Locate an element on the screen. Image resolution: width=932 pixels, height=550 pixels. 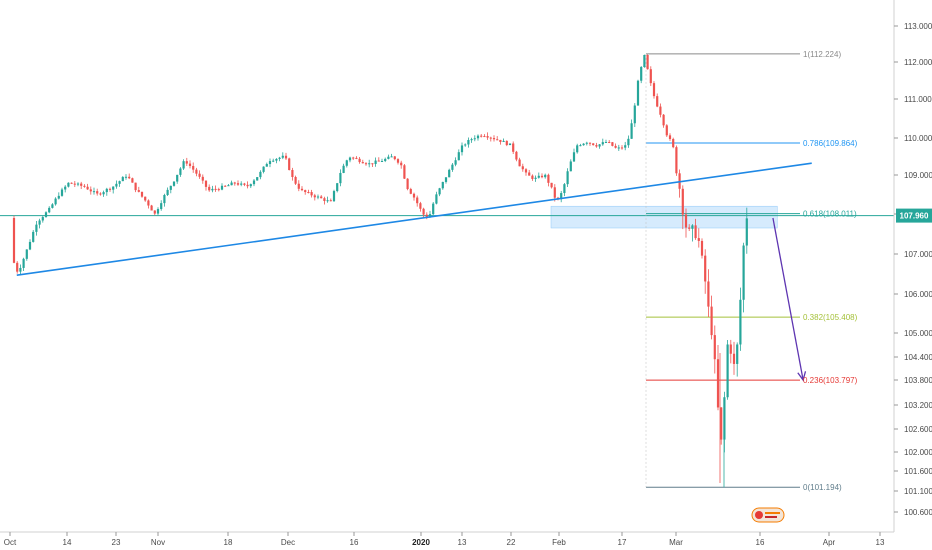
y-tick-label: 105.000 is located at coordinates (918, 333).